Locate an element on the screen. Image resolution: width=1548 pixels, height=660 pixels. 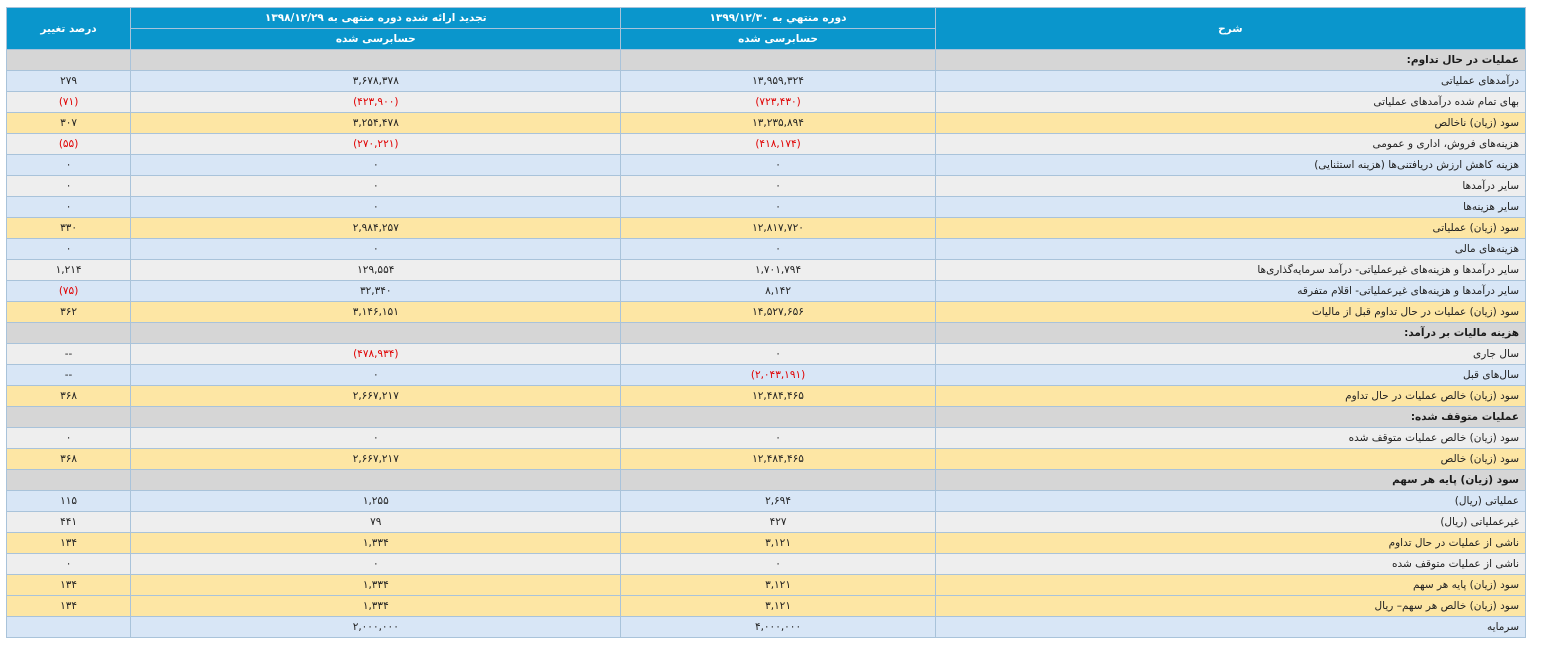
section-header-row: هزینه مالیات بر درآمد: is located at coordinates (766, 333).